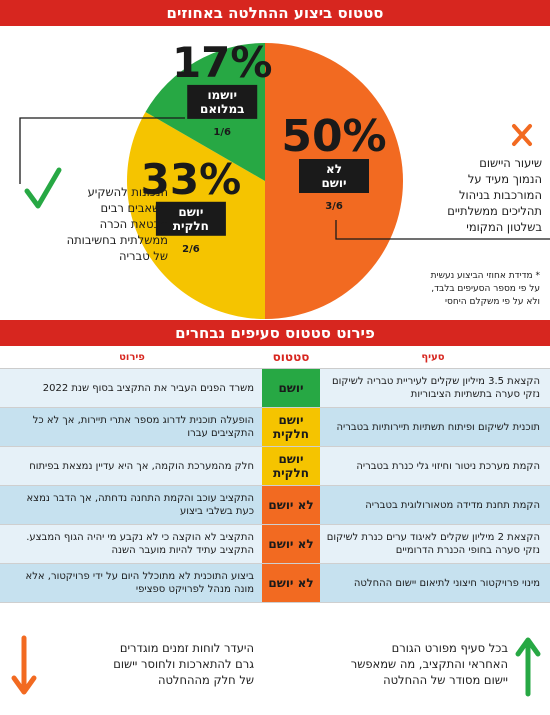  What do you see at coordinates (222, 109) in the screenshot?
I see `pie-label-fully-implemented: במלואם` at bounding box center [222, 109].